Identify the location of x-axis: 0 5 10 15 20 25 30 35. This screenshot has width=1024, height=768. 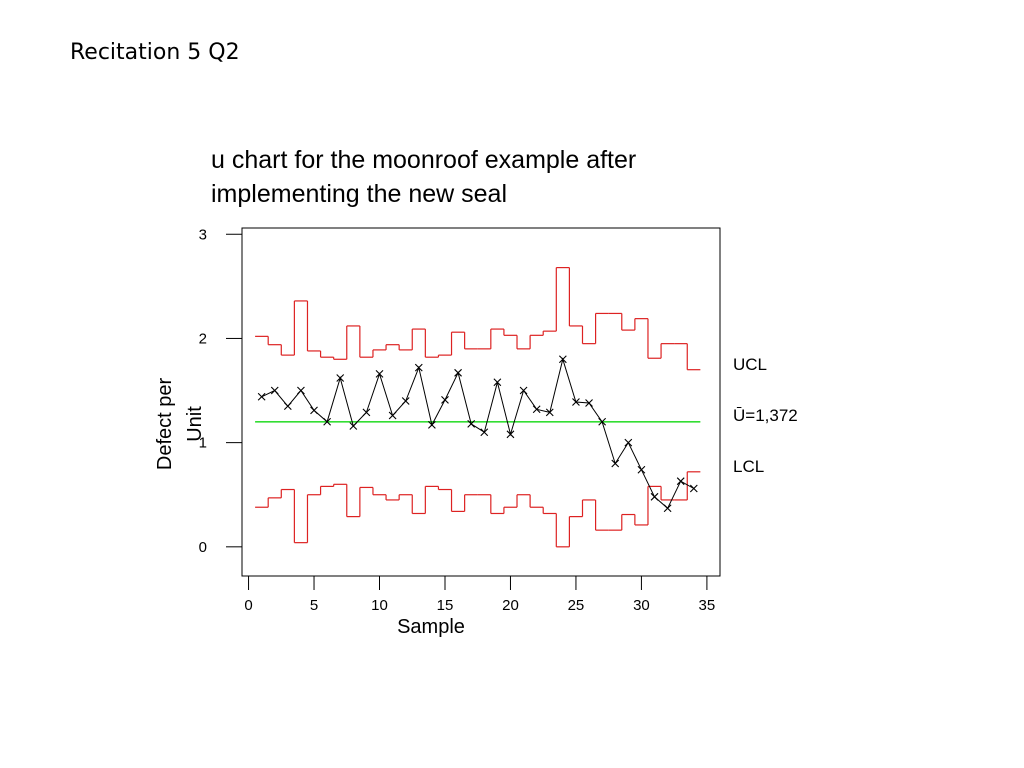
(479, 595).